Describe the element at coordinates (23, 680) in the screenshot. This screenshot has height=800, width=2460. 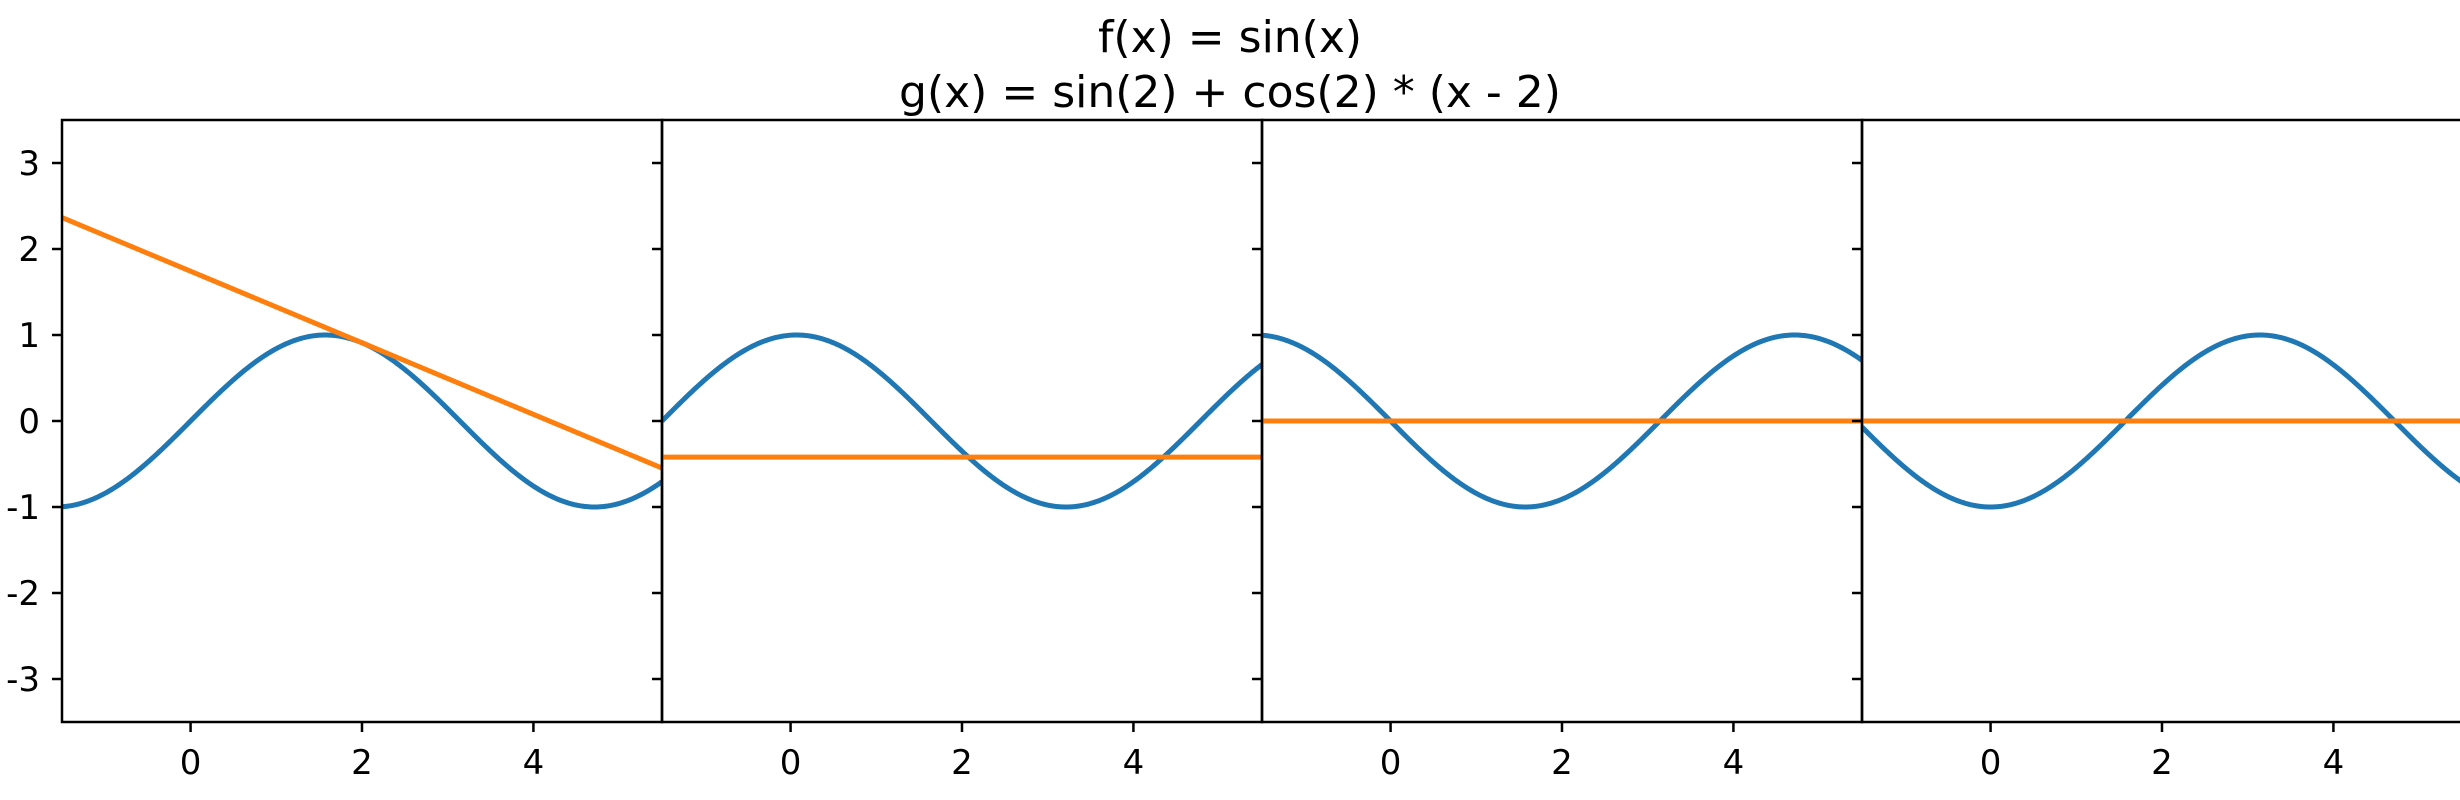
I see `y-tick-label: -3` at that location.